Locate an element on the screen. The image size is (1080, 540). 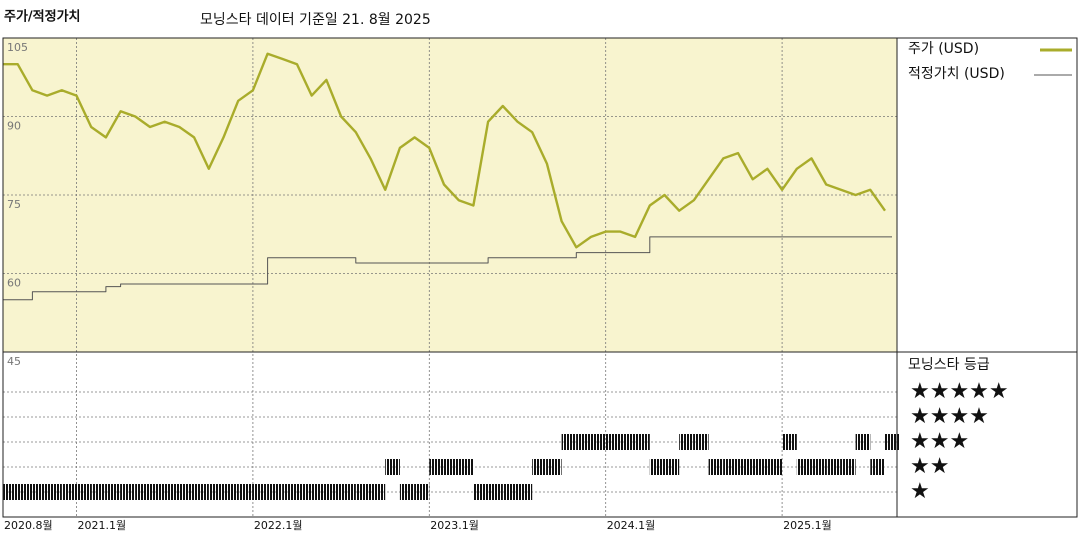
rating-label: ★★ is located at coordinates (929, 466).